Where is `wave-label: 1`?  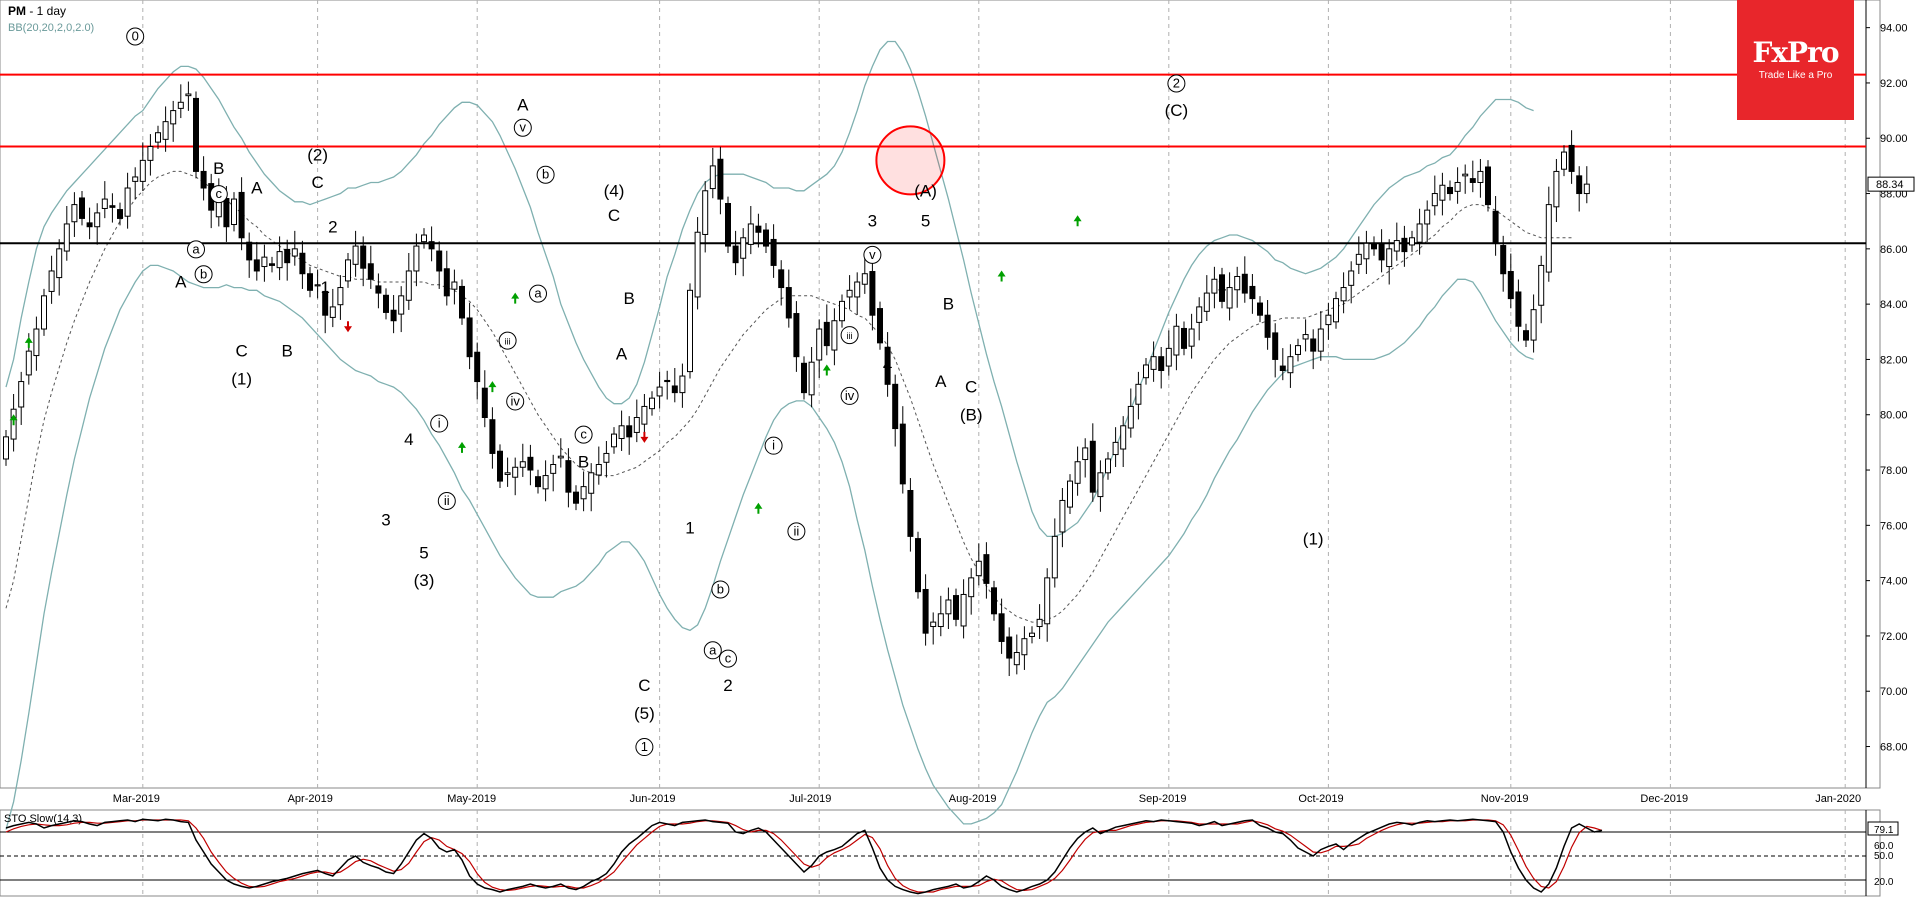
wave-label: 1 is located at coordinates (1221, 284).